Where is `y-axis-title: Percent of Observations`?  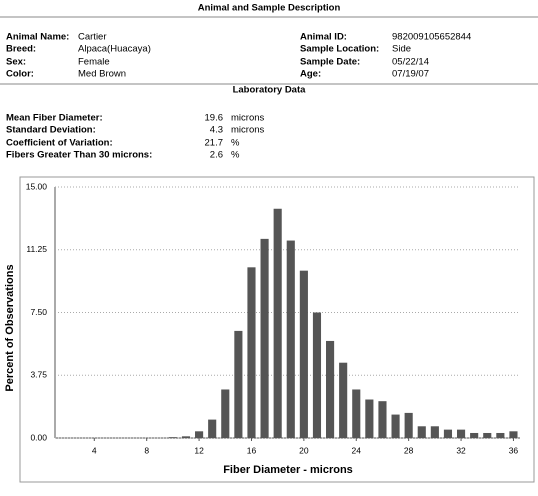
y-axis-title: Percent of Observations is located at coordinates (10, 327).